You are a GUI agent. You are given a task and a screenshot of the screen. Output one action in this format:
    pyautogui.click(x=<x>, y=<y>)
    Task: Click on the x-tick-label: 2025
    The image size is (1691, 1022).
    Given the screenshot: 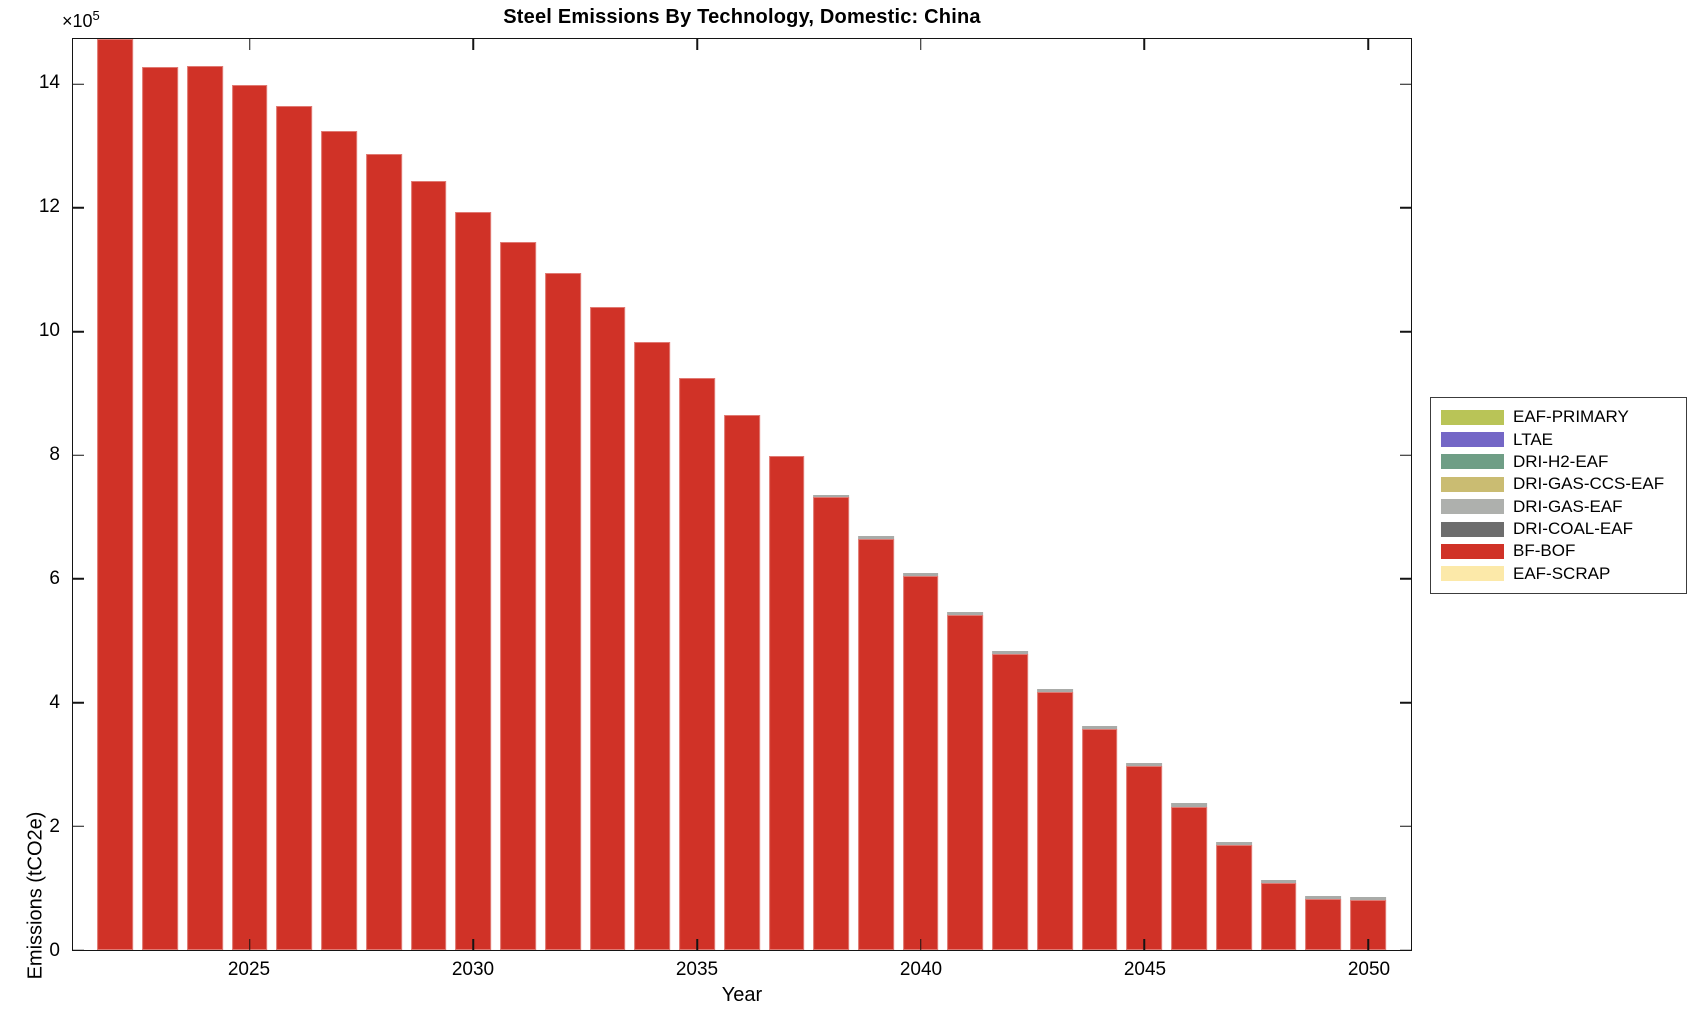 What is the action you would take?
    pyautogui.click(x=249, y=969)
    